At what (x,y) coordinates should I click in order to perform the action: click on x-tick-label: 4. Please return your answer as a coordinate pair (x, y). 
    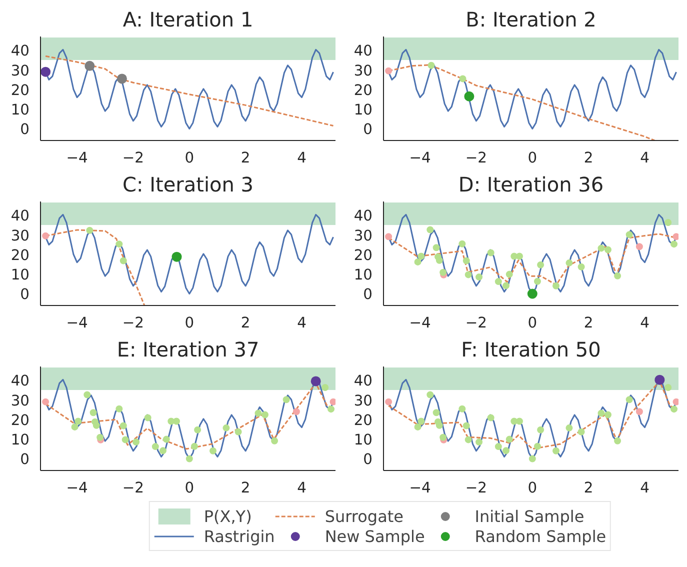
    Looking at the image, I should click on (645, 158).